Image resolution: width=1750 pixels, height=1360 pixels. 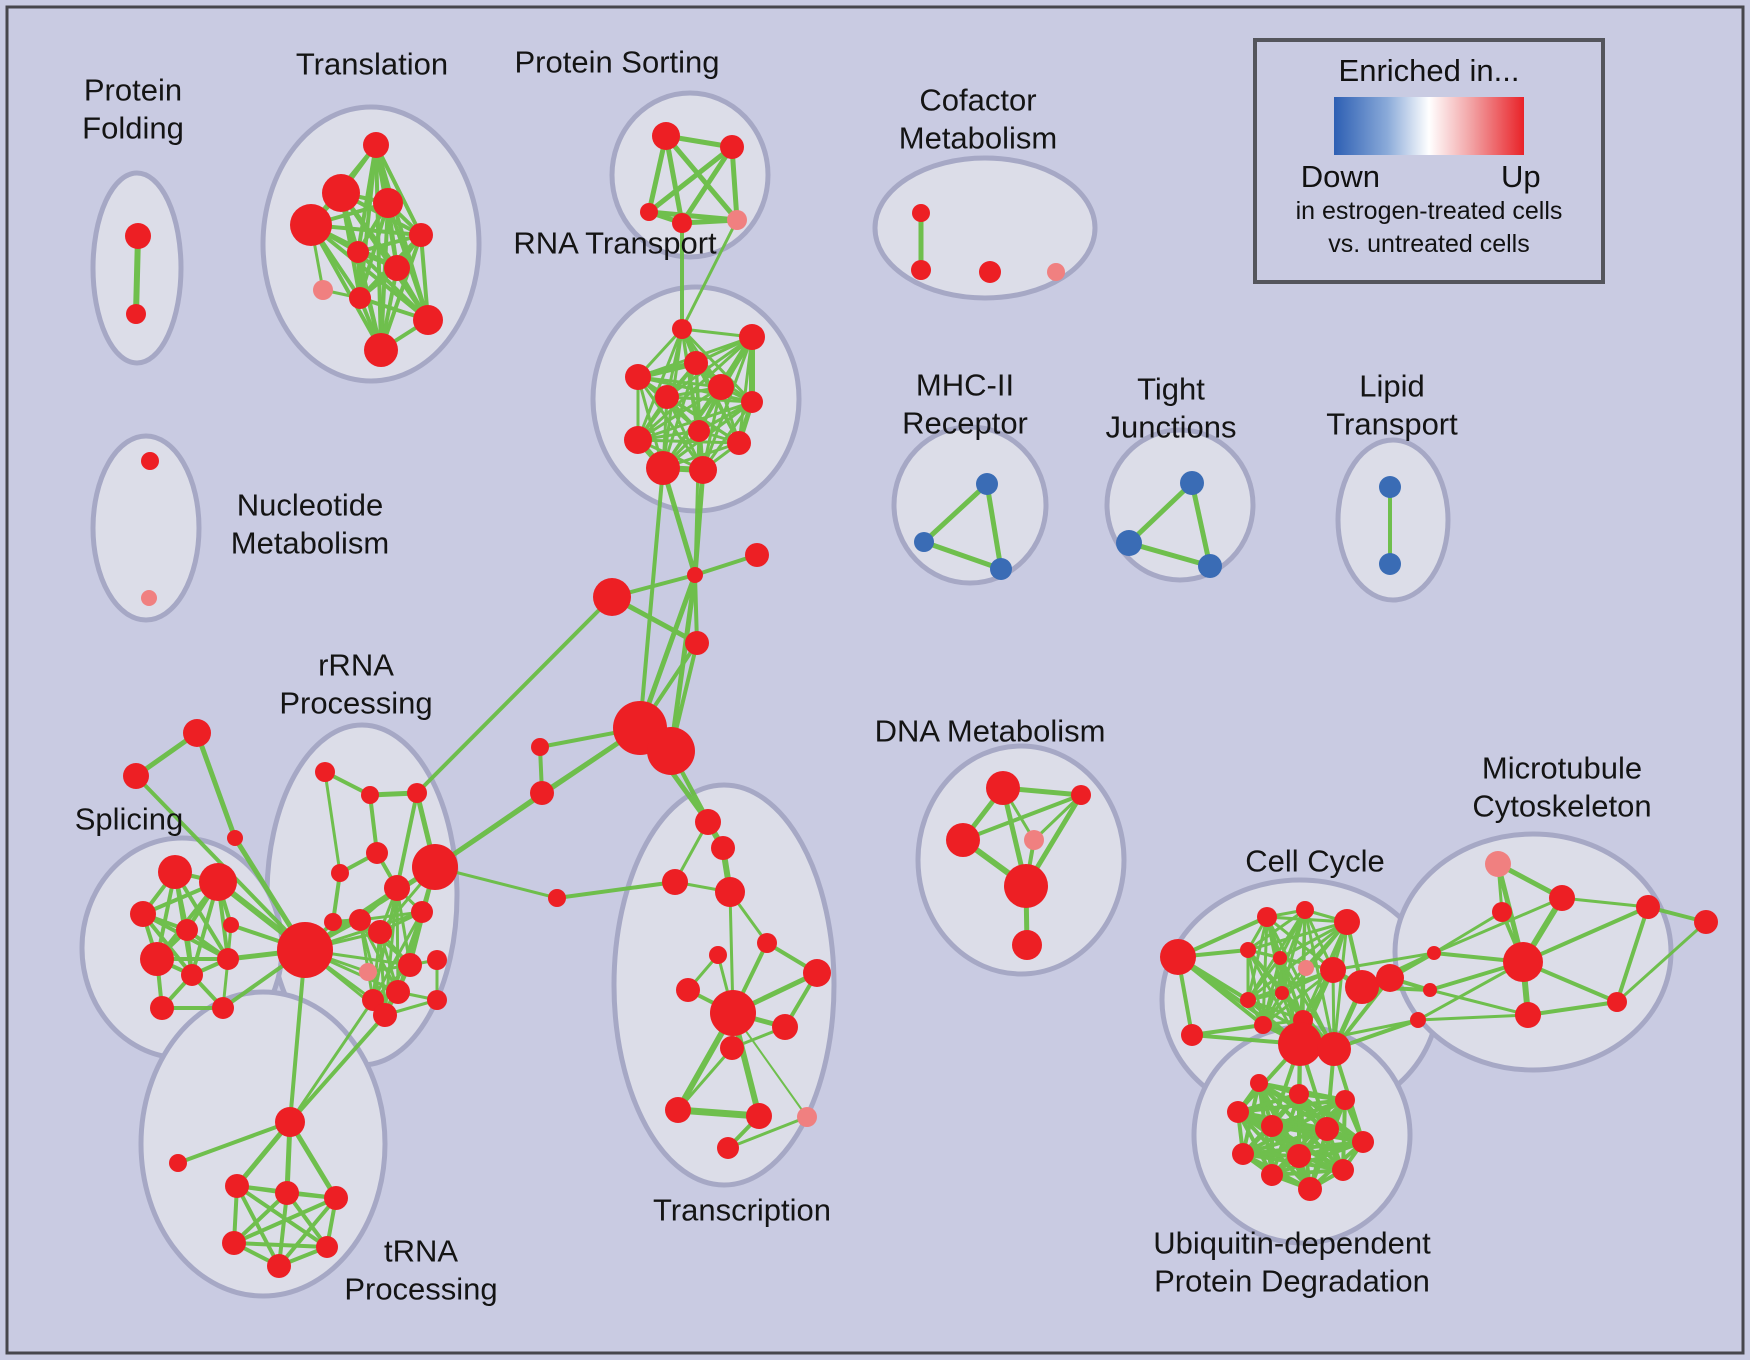 I want to click on cluster-label-mhc-ii-receptor-line1: MHC-II, so click(x=965, y=385).